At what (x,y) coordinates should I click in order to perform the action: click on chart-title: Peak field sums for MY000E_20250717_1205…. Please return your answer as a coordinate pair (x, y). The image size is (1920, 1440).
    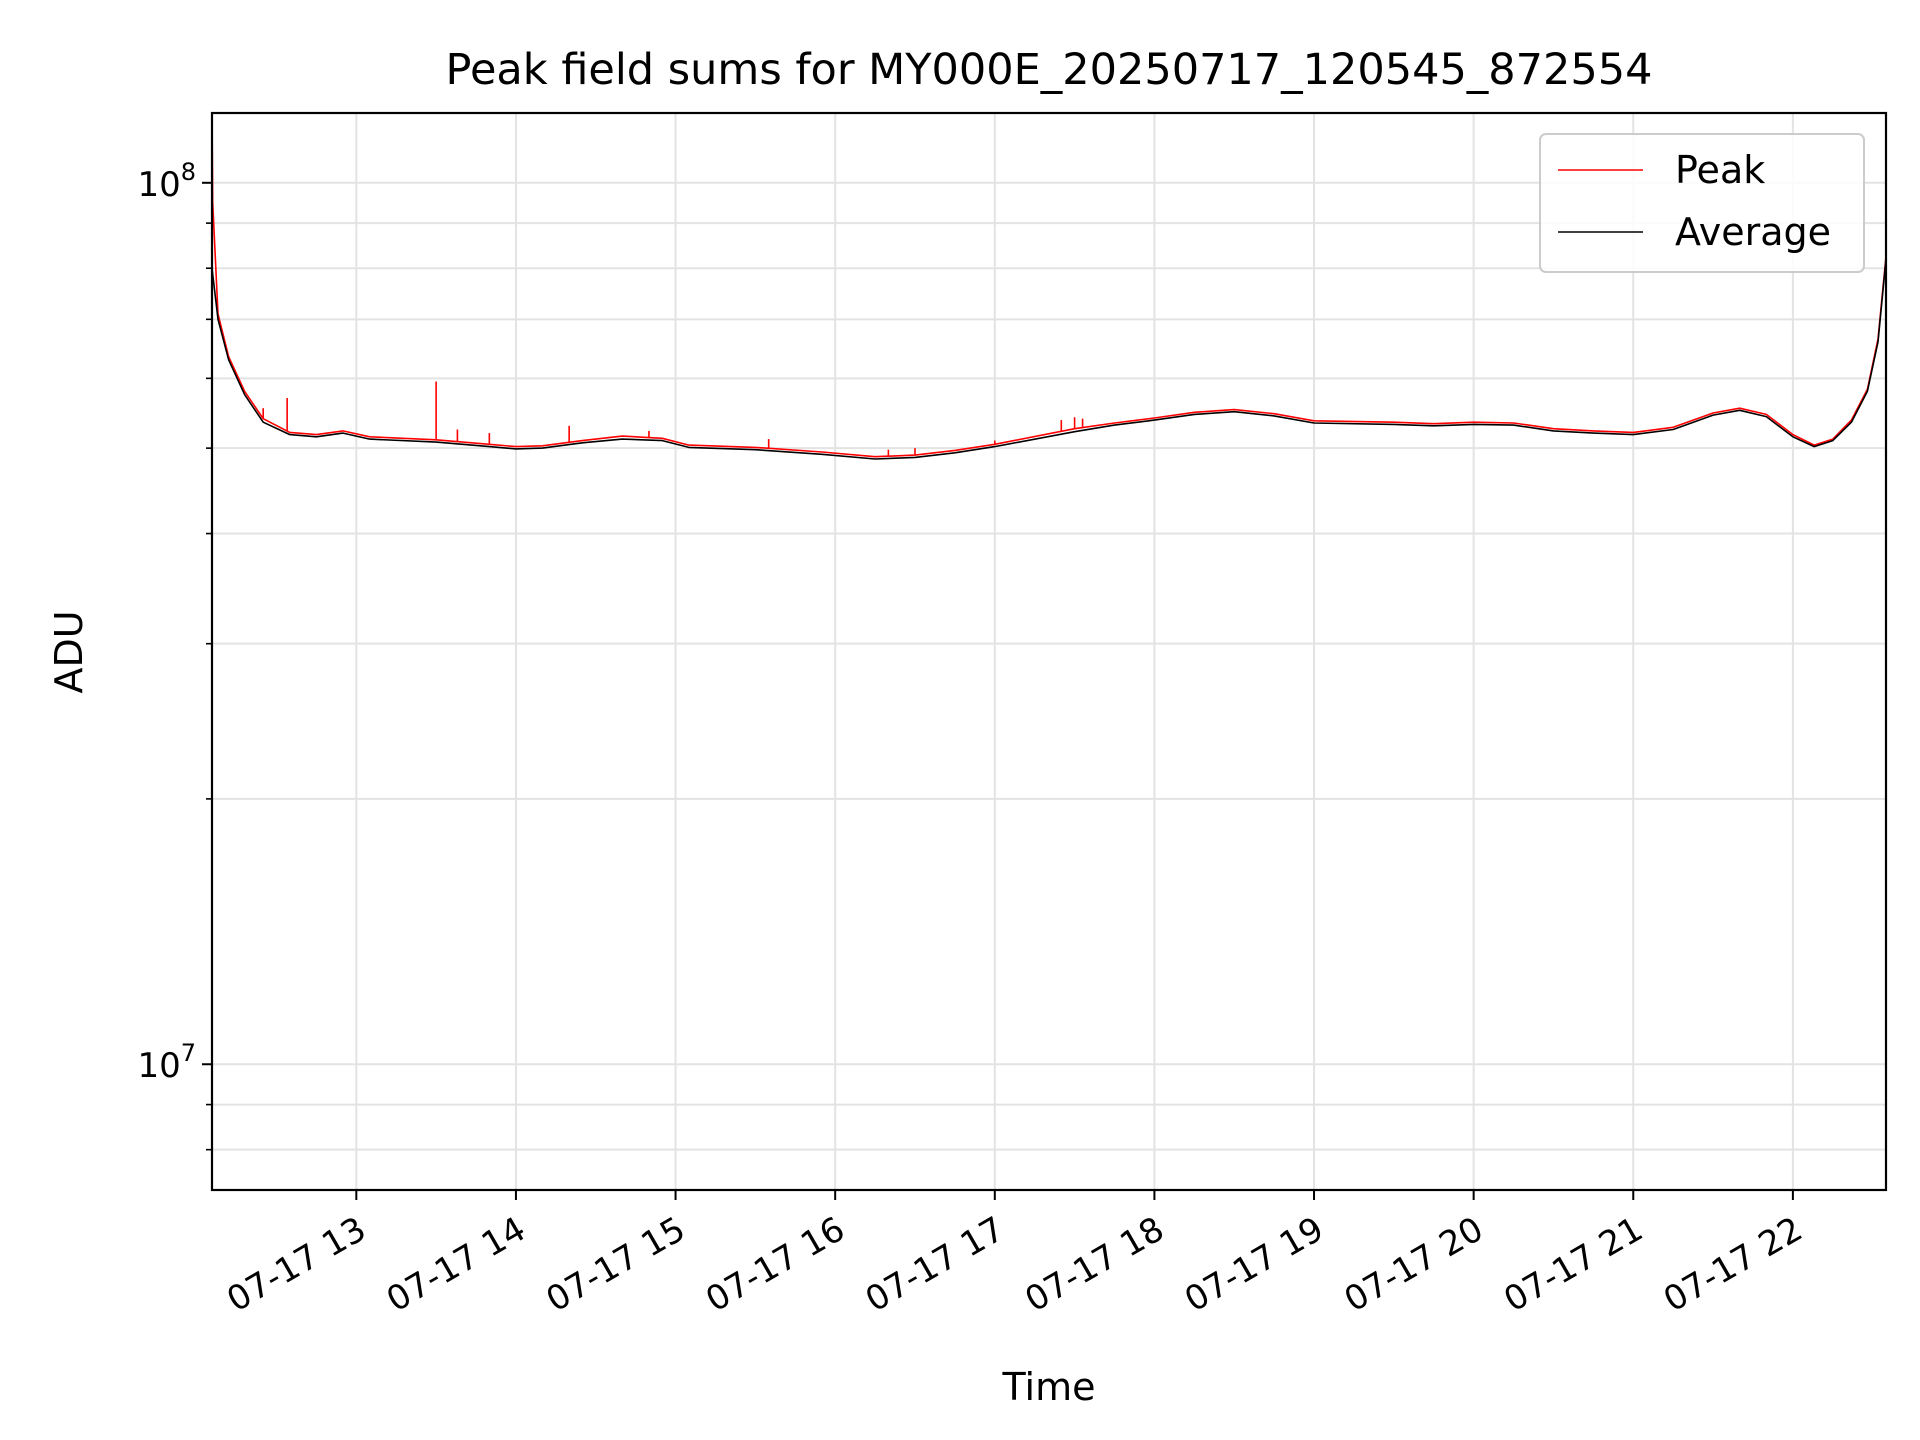
    Looking at the image, I should click on (1049, 70).